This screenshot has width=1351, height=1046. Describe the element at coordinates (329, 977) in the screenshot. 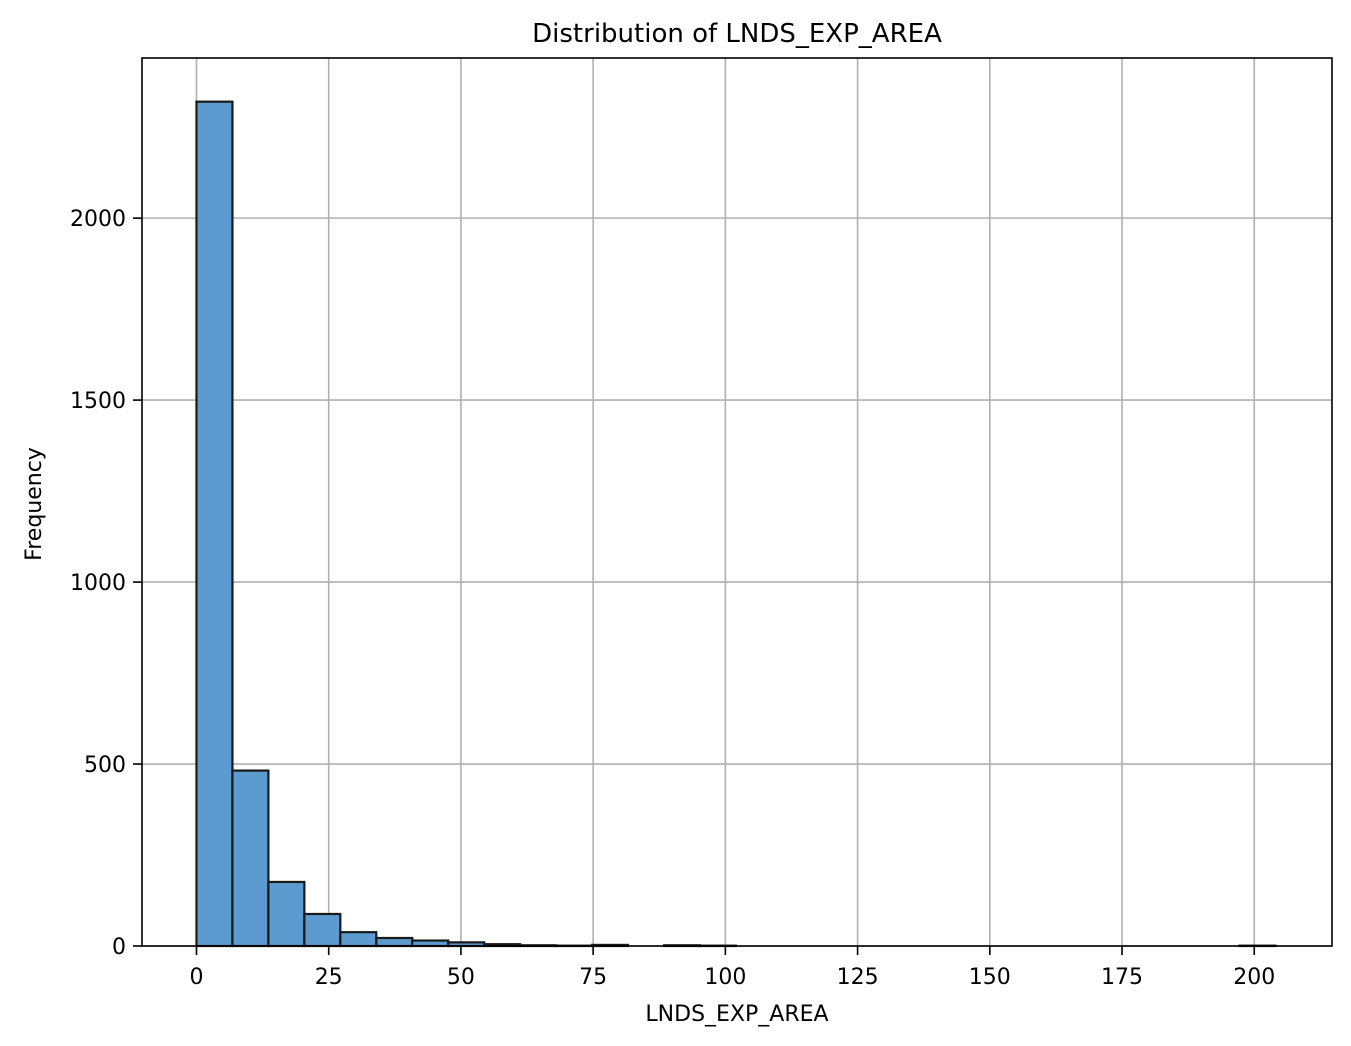

I see `x-tick-label: 25` at that location.